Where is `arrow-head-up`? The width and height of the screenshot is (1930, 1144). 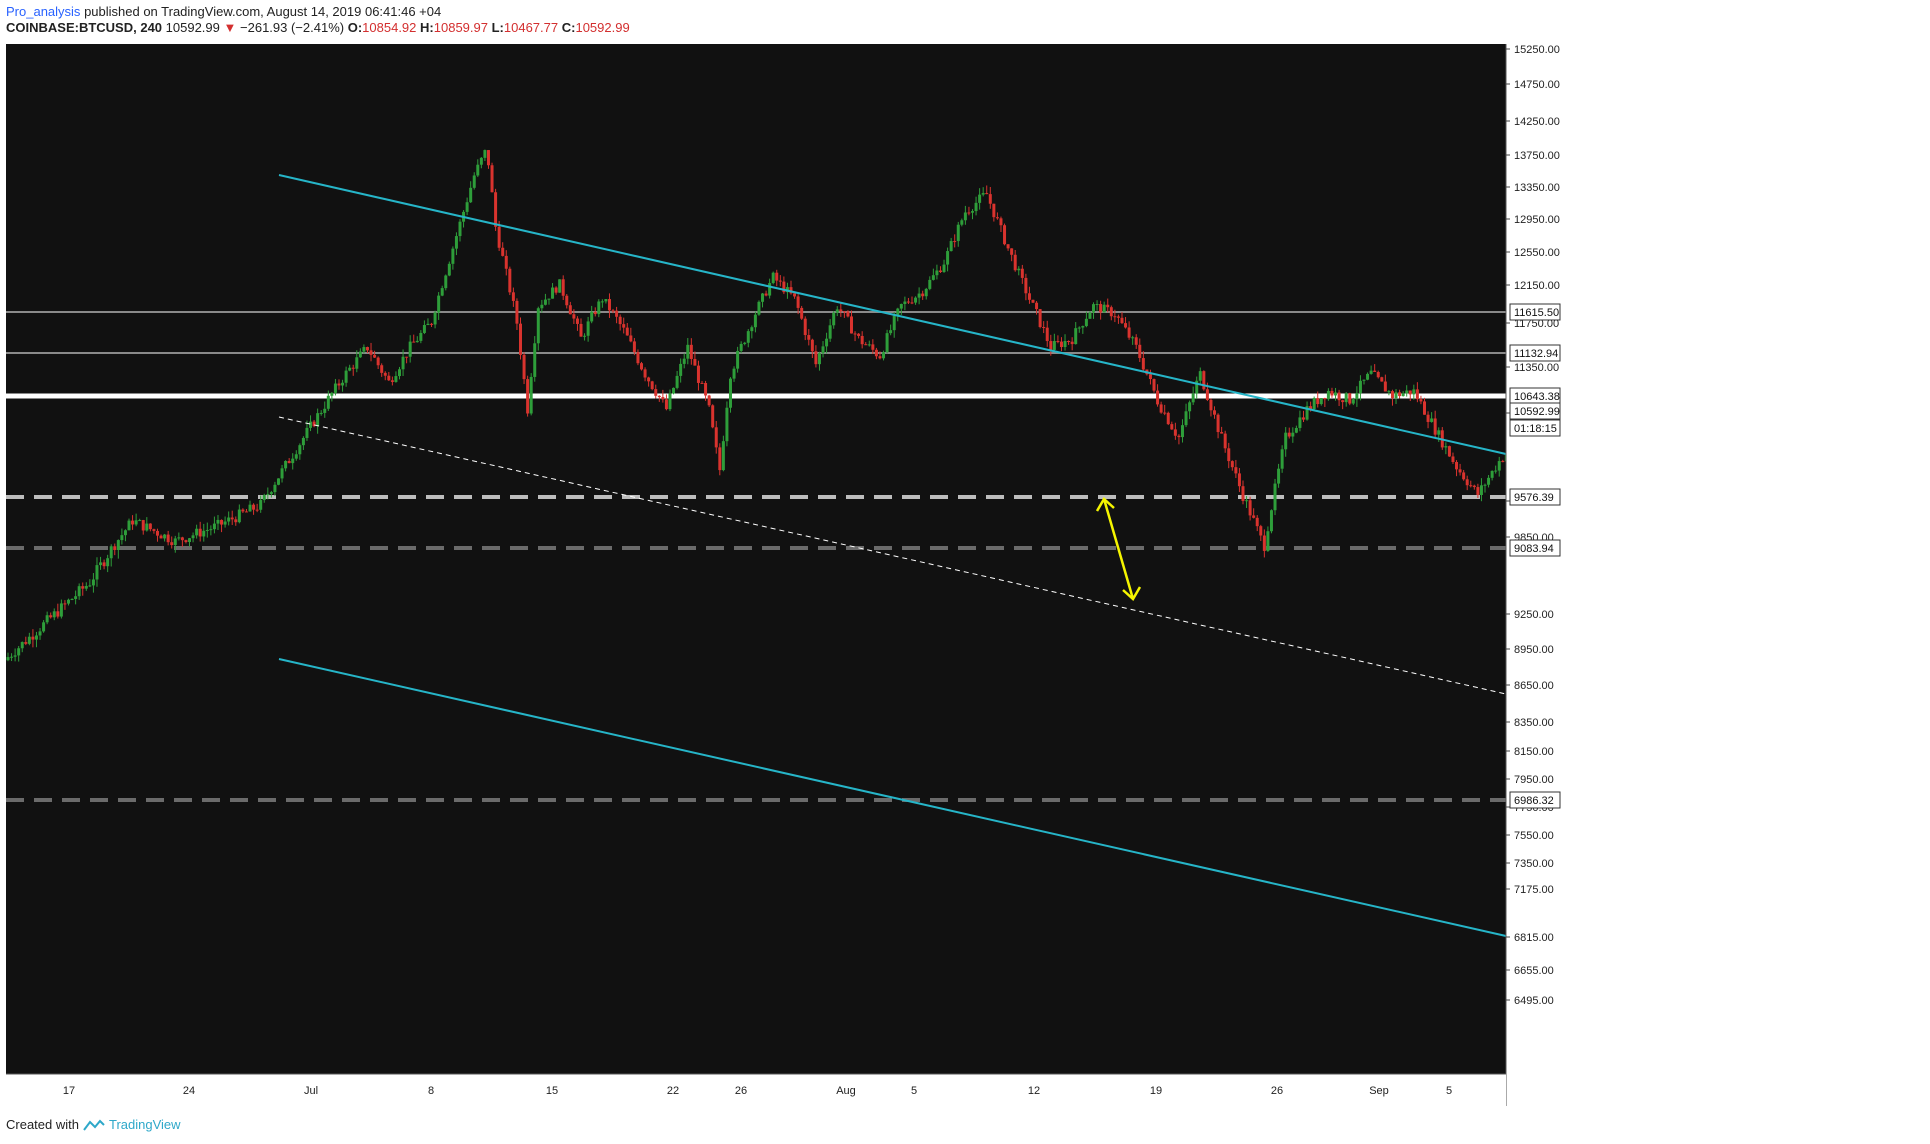
arrow-head-up is located at coordinates (1105, 504).